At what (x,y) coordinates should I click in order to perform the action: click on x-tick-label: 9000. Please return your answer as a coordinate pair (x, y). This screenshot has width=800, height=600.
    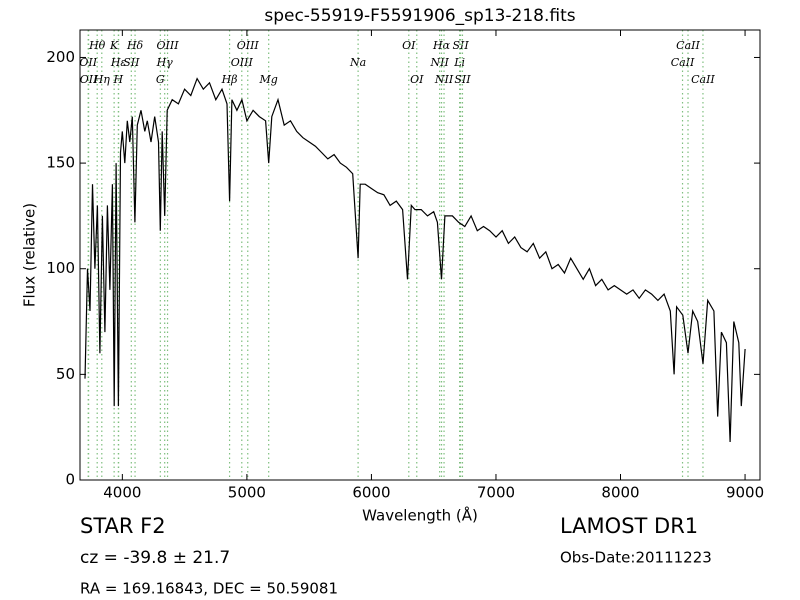
    Looking at the image, I should click on (745, 493).